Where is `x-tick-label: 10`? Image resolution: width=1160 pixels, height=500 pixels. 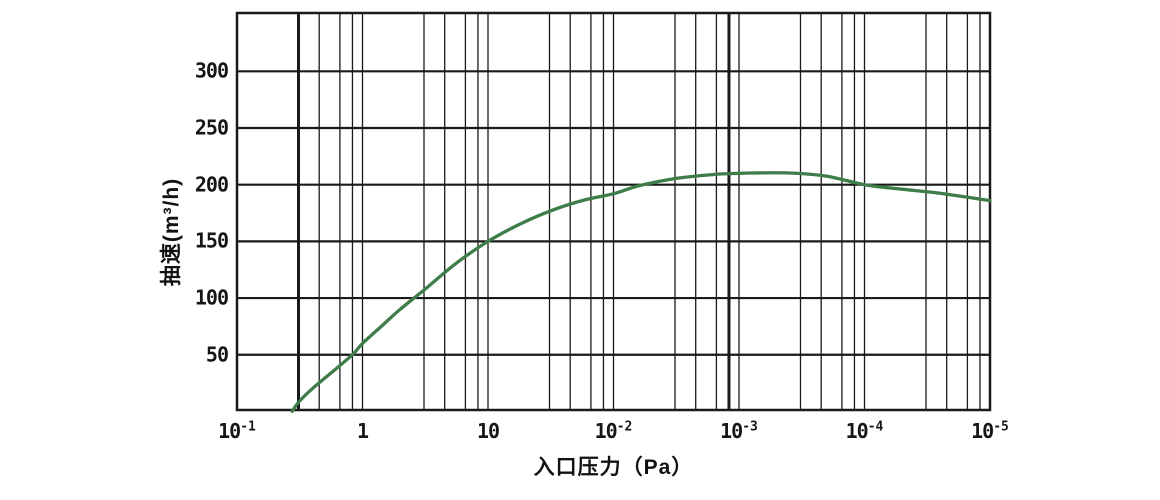
x-tick-label: 10 is located at coordinates (488, 431).